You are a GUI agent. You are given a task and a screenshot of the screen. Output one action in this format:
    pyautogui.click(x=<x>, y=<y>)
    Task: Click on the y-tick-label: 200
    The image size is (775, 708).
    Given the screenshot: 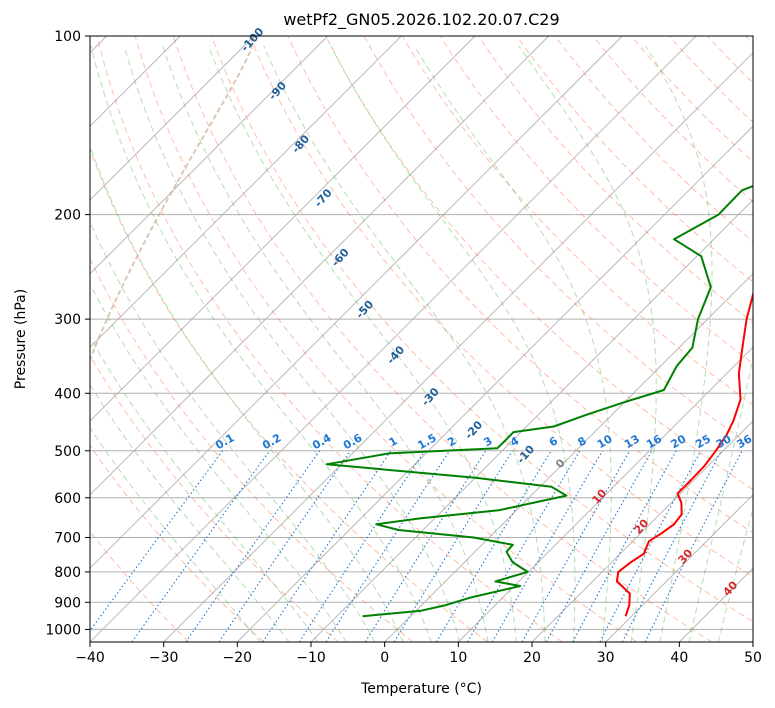 What is the action you would take?
    pyautogui.click(x=67, y=216)
    